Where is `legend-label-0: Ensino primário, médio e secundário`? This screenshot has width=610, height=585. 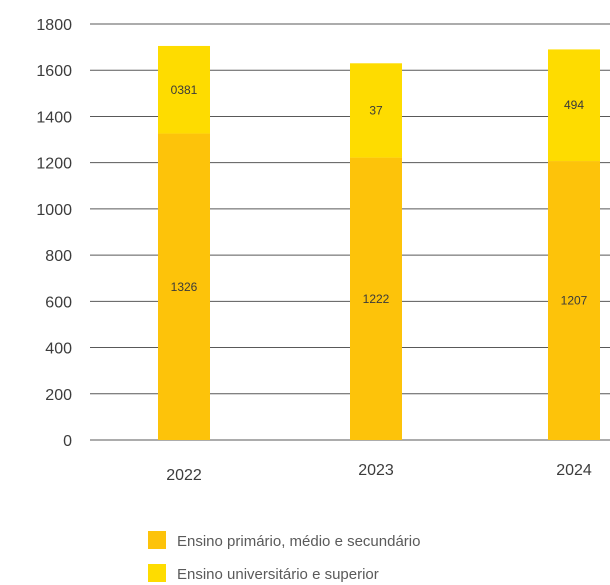 legend-label-0: Ensino primário, médio e secundário is located at coordinates (298, 541).